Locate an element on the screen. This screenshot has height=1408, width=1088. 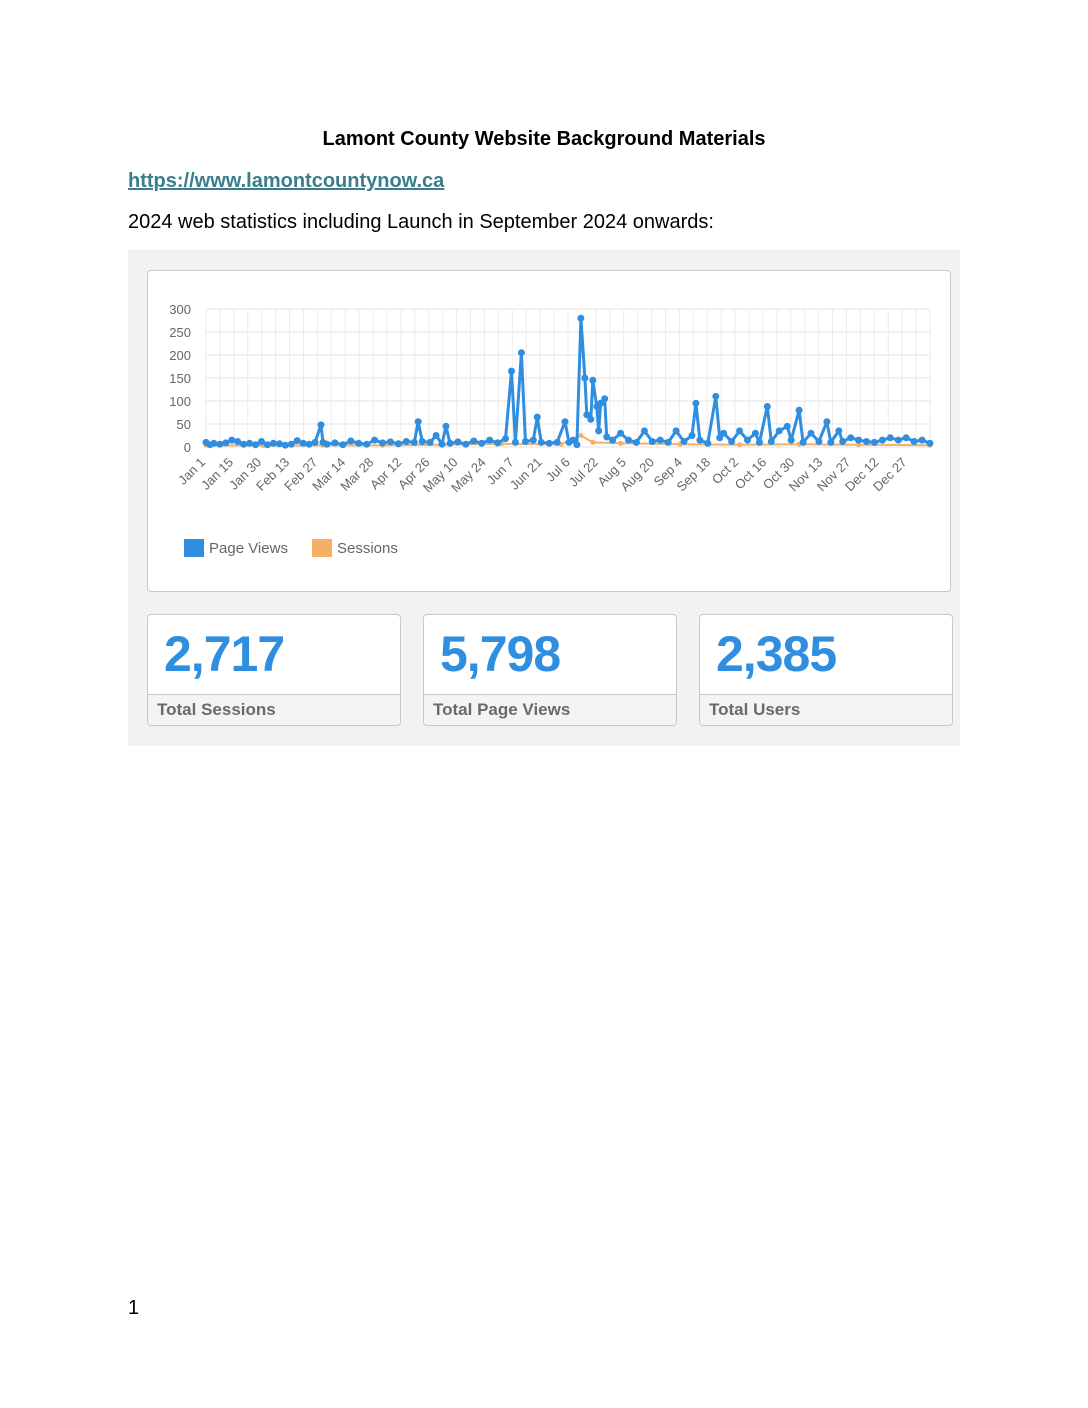
x-tick-label: Jul 22 is located at coordinates (583, 472).